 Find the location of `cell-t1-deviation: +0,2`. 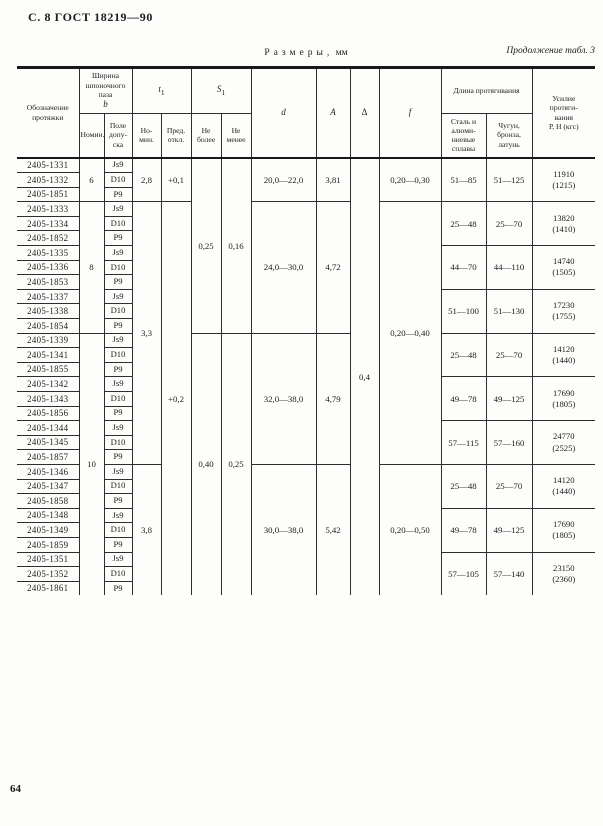

cell-t1-deviation: +0,2 is located at coordinates (176, 398).